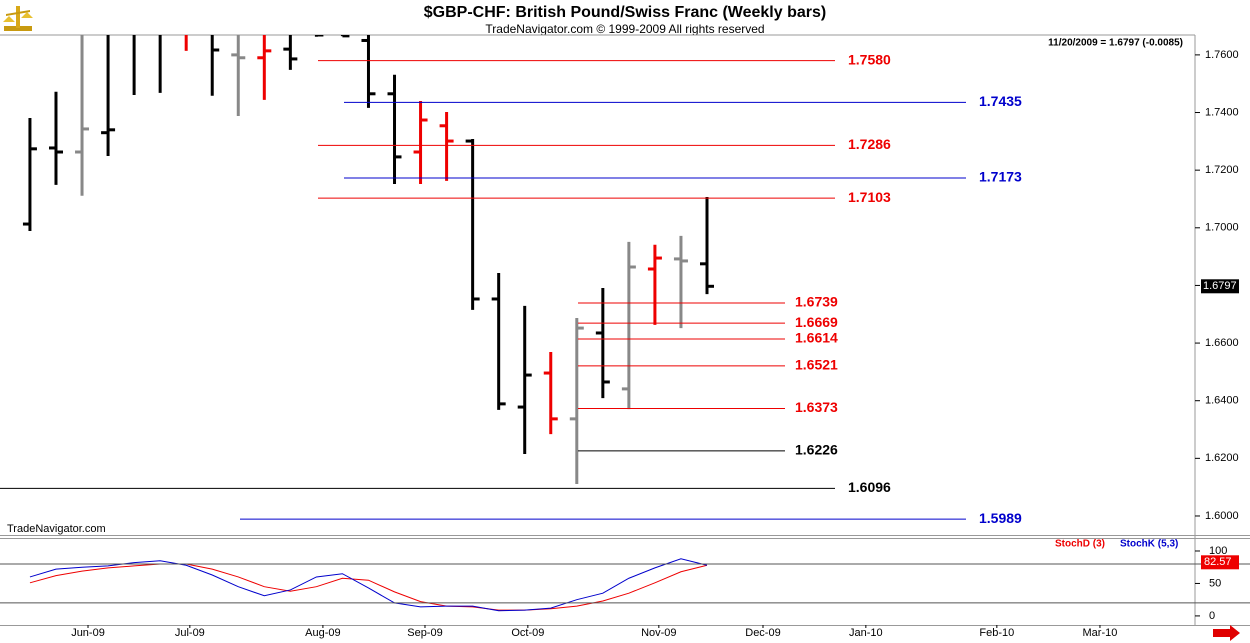 The image size is (1250, 643). What do you see at coordinates (816, 322) in the screenshot?
I see `level-label: 1.6669` at bounding box center [816, 322].